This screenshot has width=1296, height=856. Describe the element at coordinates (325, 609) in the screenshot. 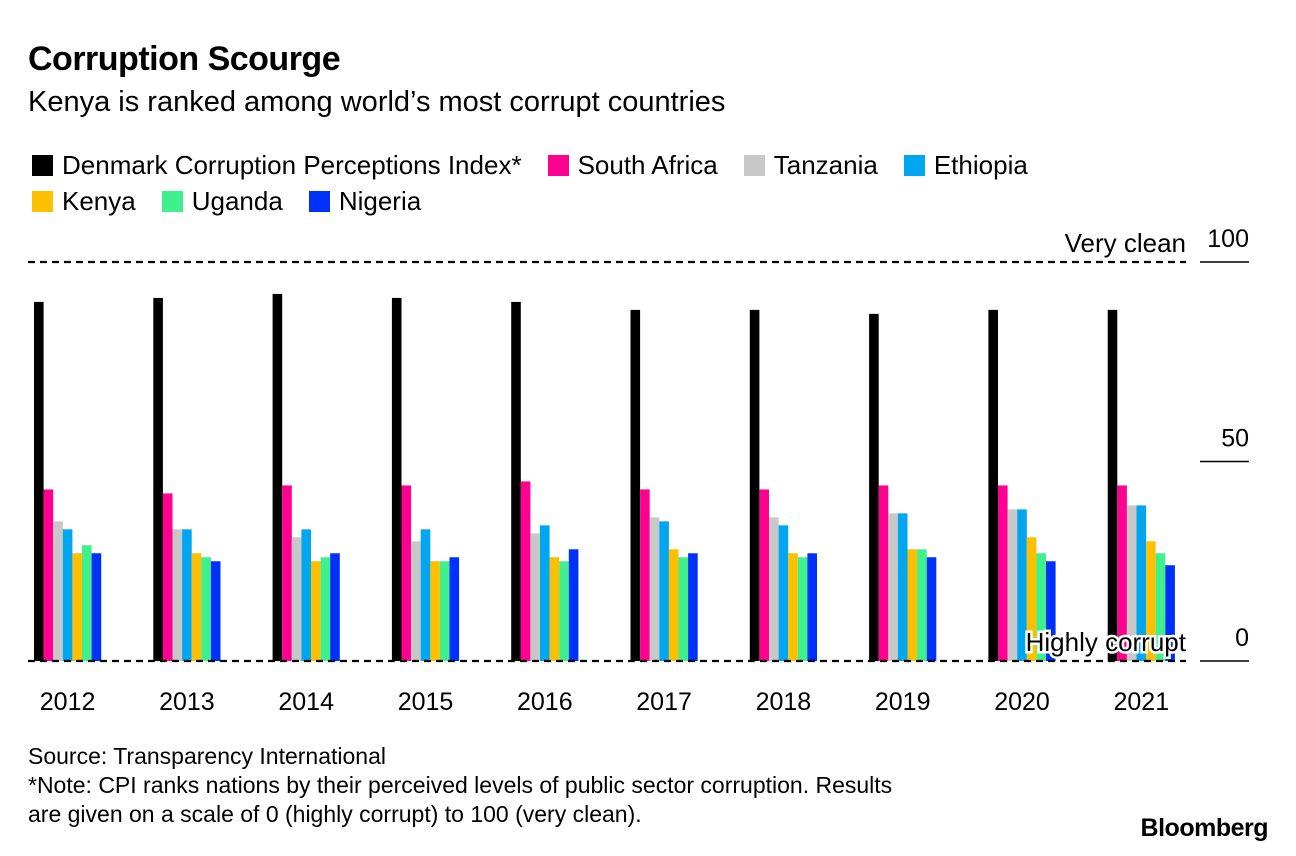

I see `bar-uganda-2014` at that location.